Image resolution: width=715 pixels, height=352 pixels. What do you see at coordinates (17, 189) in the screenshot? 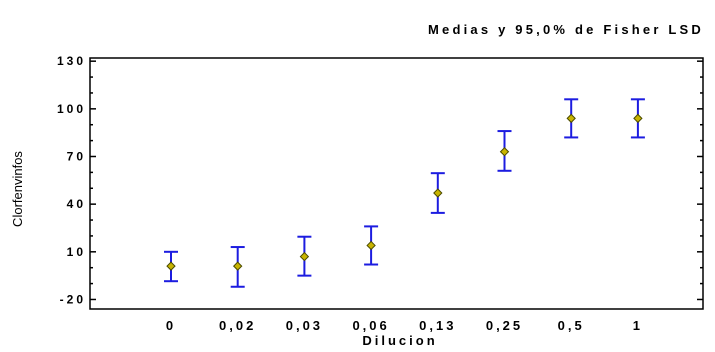
I see `y-axis-label: Clorfenvinfos` at bounding box center [17, 189].